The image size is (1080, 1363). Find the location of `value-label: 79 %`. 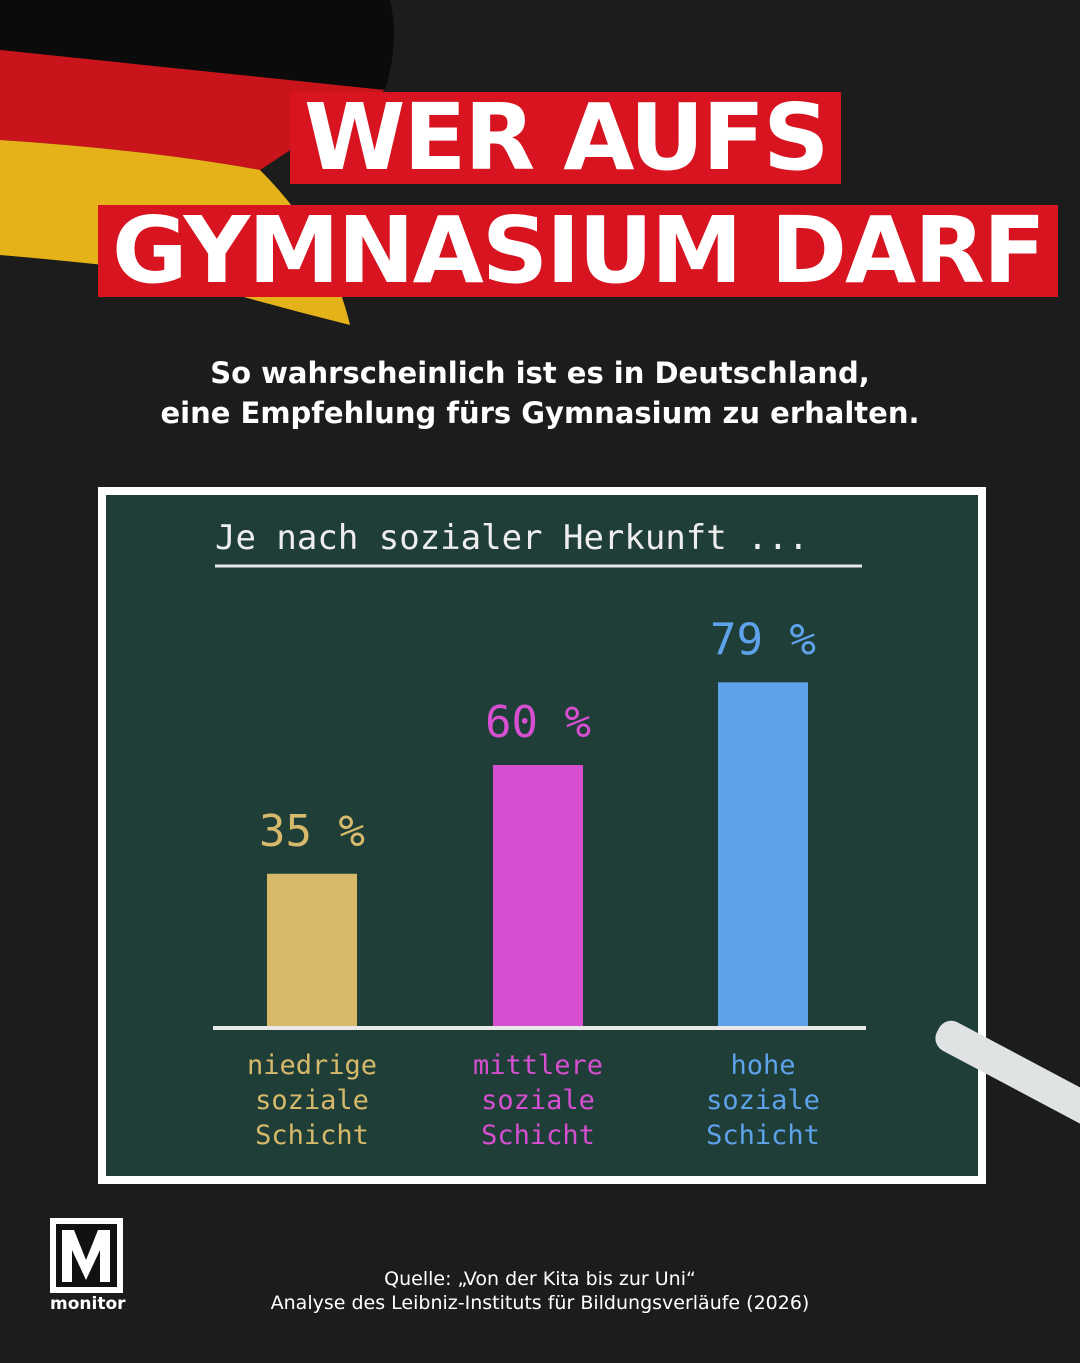

value-label: 79 % is located at coordinates (763, 639).